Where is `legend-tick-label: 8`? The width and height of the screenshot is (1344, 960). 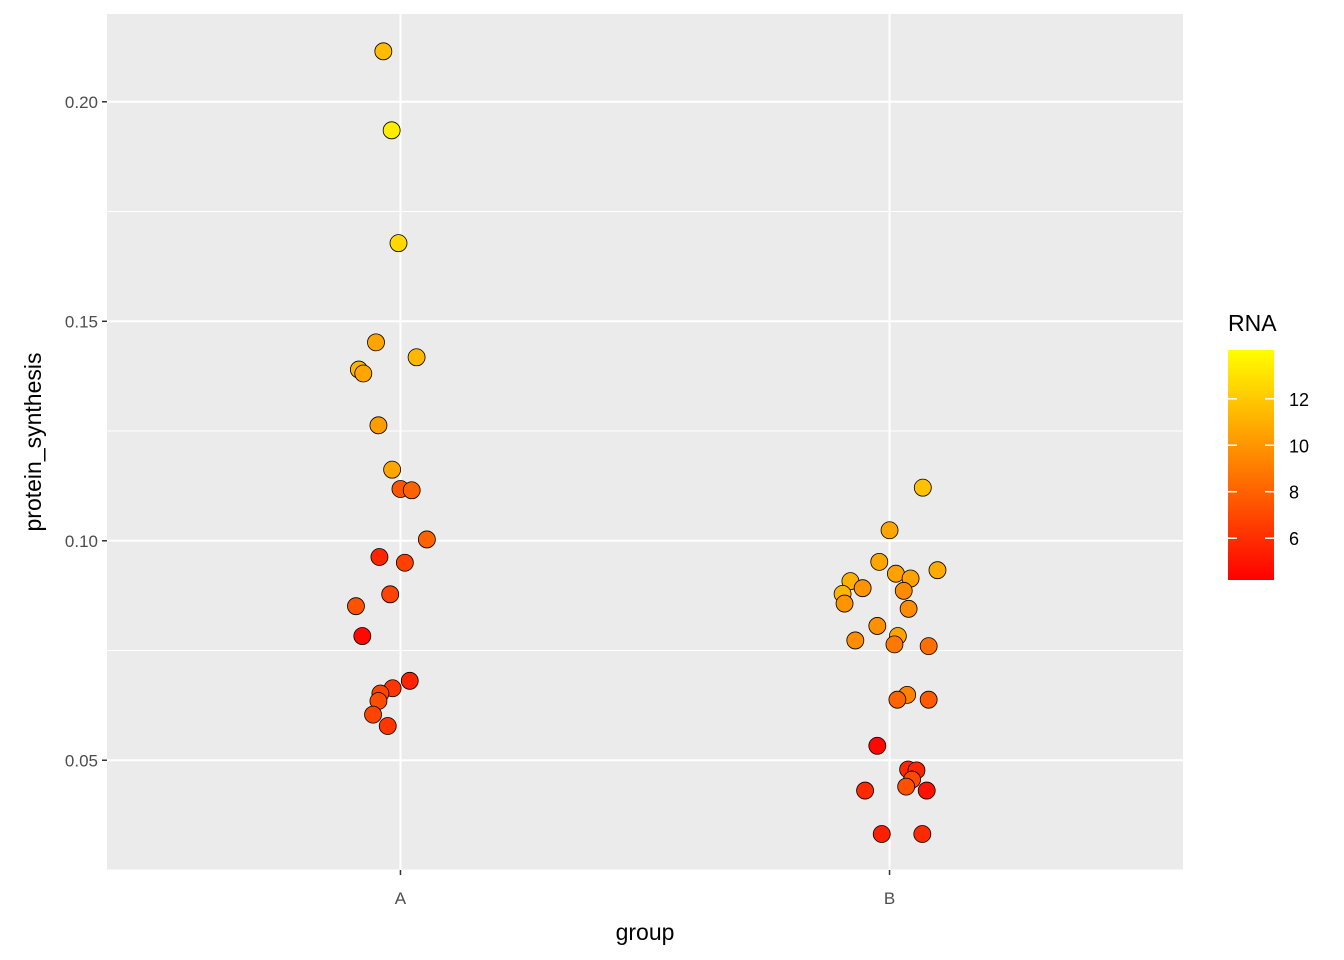 legend-tick-label: 8 is located at coordinates (1294, 493).